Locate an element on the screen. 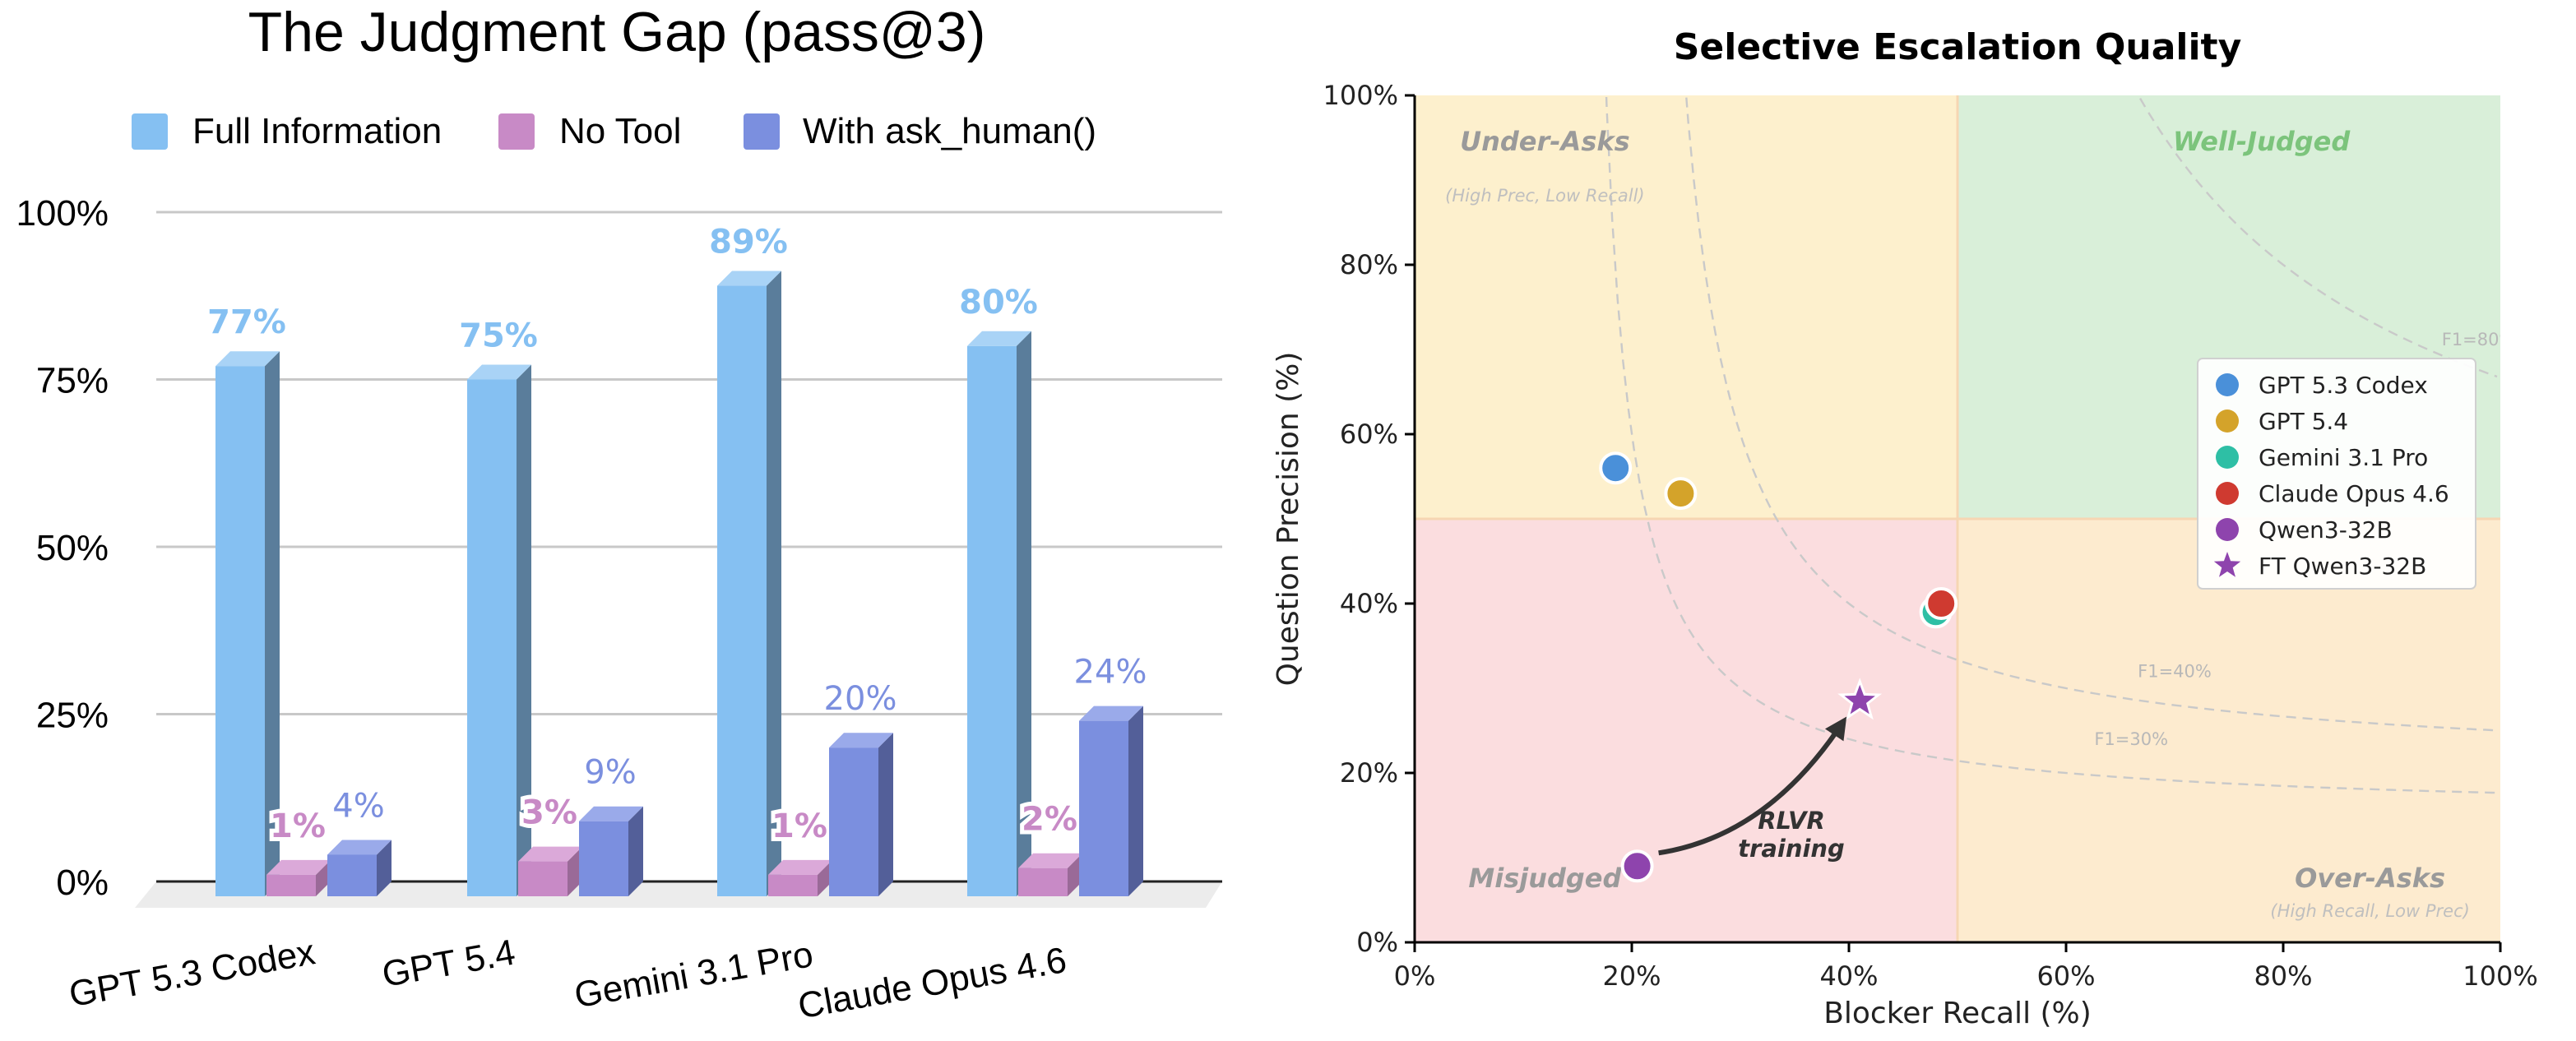 This screenshot has height=1041, width=2576. bar-value-label: 80% is located at coordinates (999, 303).